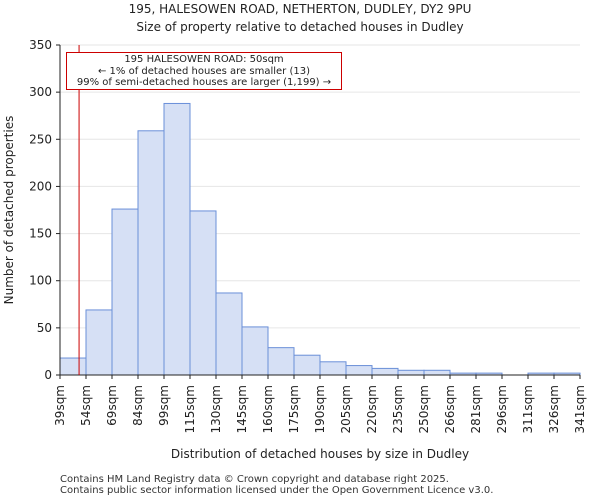  What do you see at coordinates (294, 409) in the screenshot?
I see `x-tick-label: 175sqm` at bounding box center [294, 409].